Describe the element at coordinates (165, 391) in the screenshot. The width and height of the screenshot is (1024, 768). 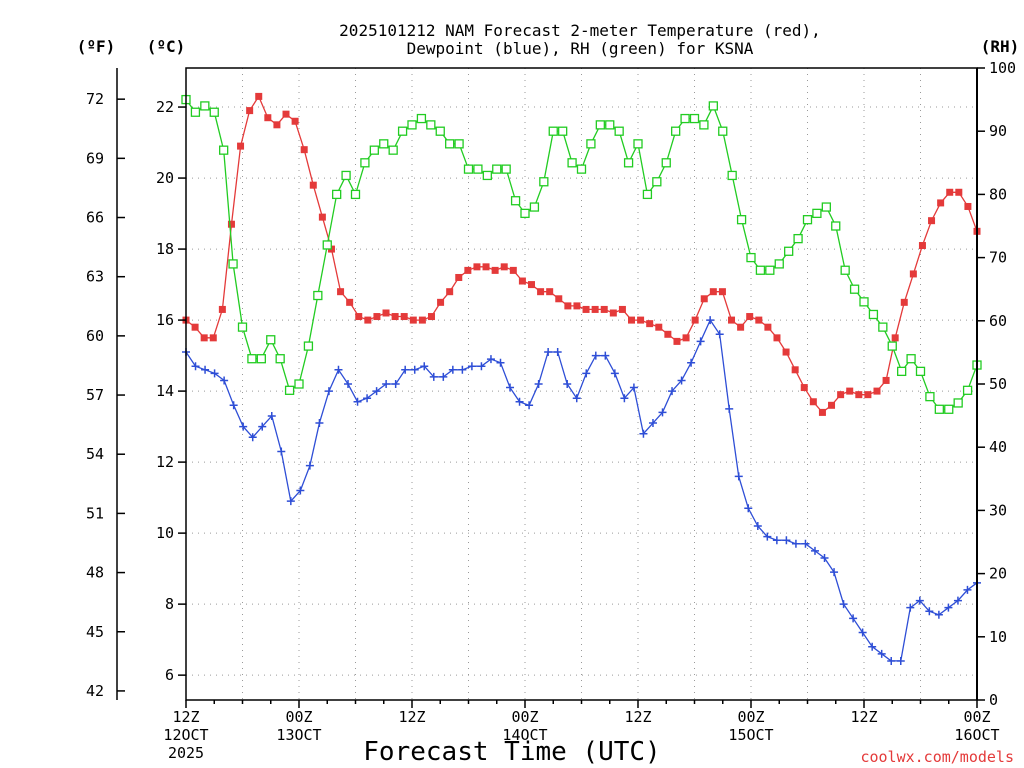
I see `celsius-tick-label: 14` at that location.